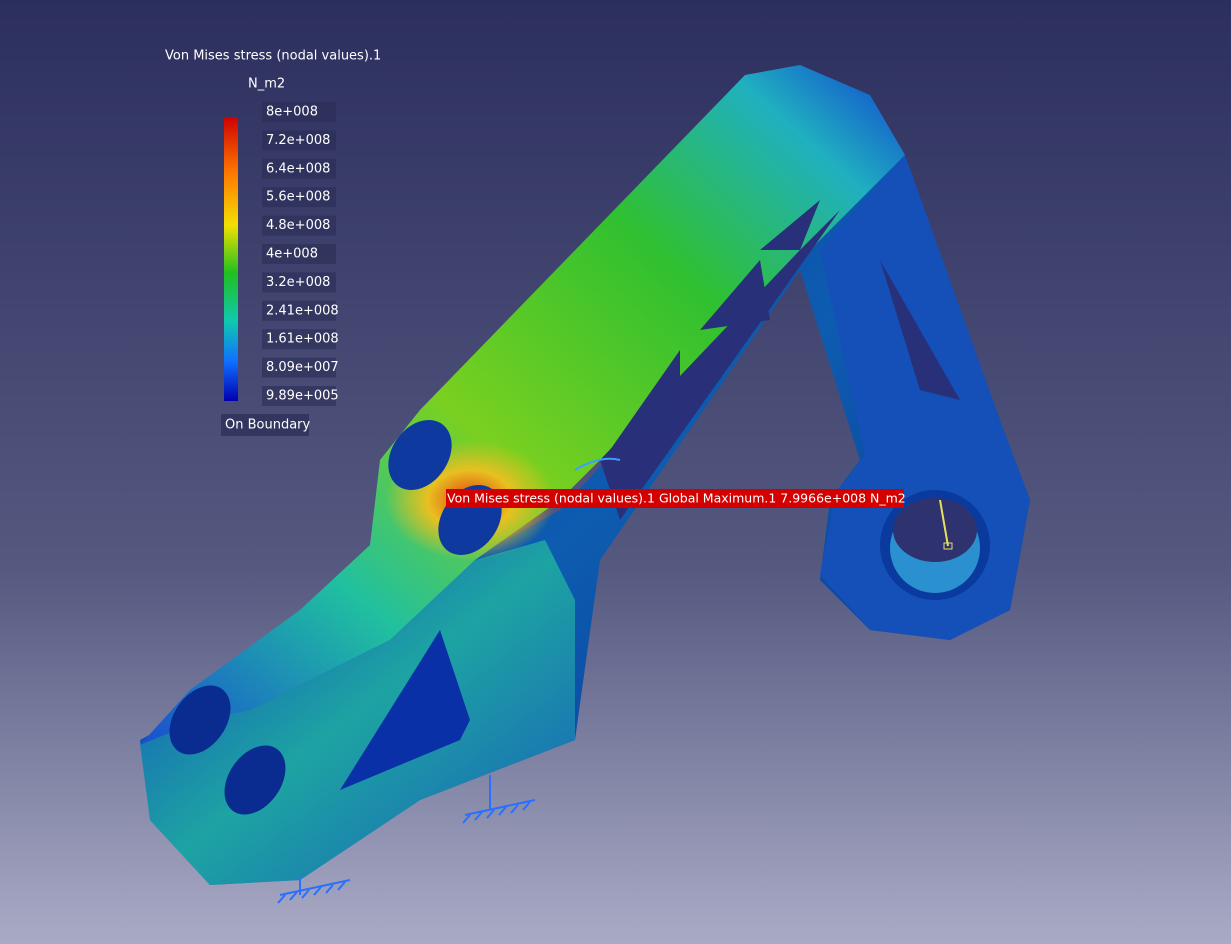 The height and width of the screenshot is (944, 1231). What do you see at coordinates (266, 84) in the screenshot?
I see `legend-unit: N_m2` at bounding box center [266, 84].